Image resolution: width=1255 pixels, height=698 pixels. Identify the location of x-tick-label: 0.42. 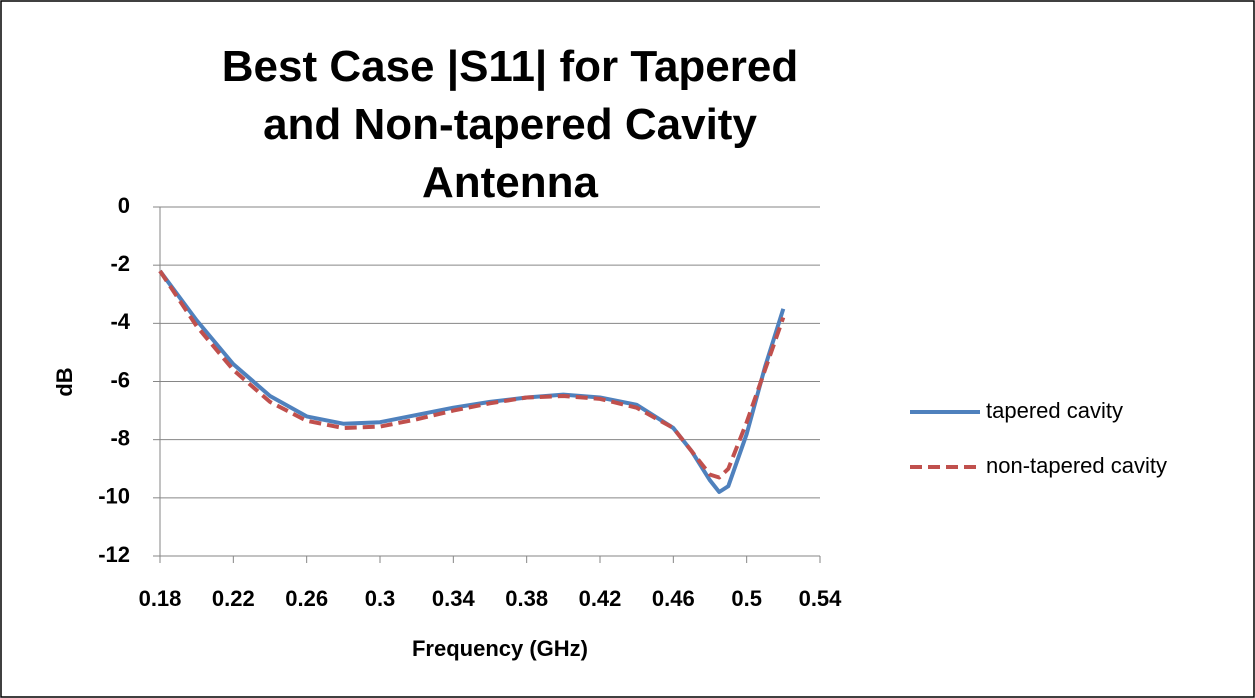
(600, 598).